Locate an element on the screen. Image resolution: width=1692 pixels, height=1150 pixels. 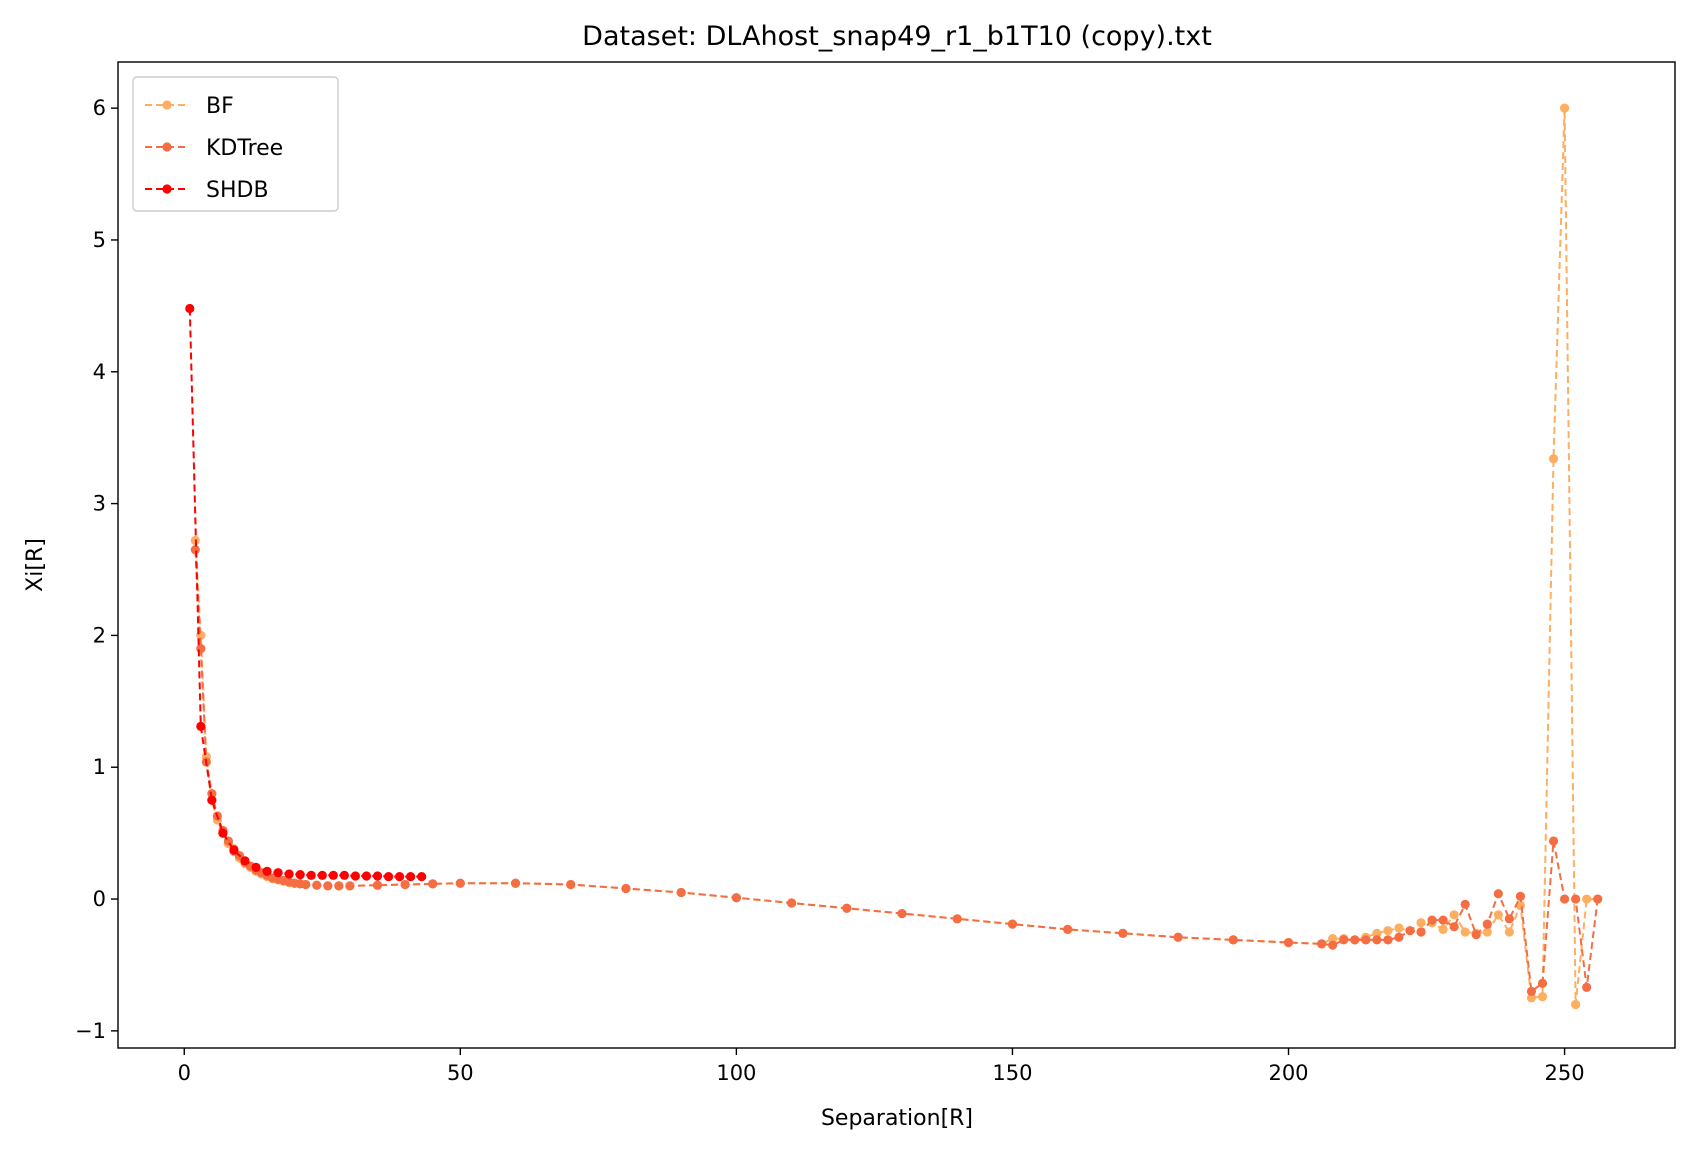
y-tick-label: 6 is located at coordinates (99, 108).